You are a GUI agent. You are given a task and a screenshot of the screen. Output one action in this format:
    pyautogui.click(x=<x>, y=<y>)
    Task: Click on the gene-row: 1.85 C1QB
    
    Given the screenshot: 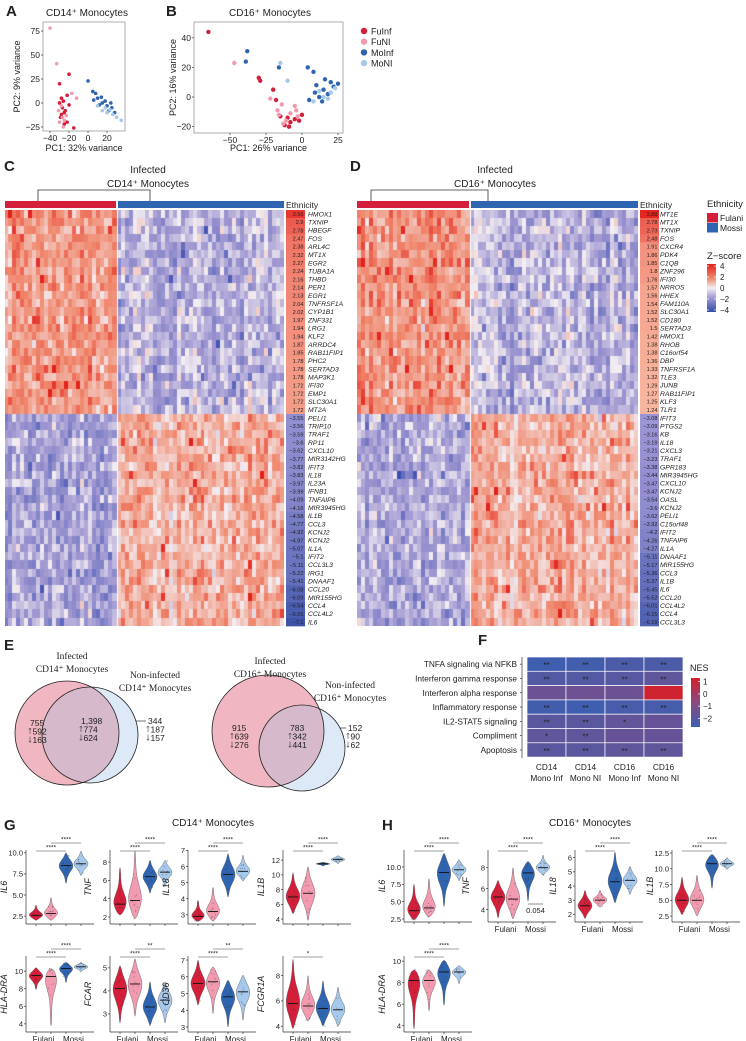 What is the action you would take?
    pyautogui.click(x=659, y=263)
    